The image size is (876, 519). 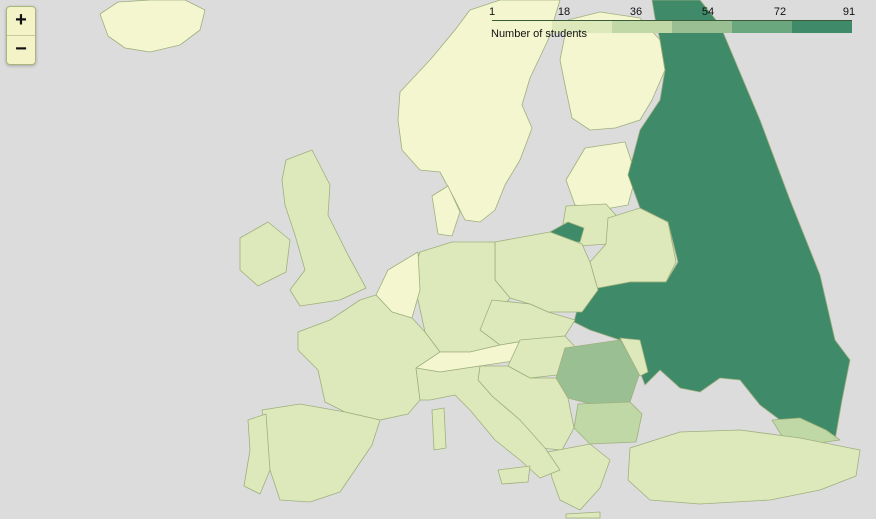 What do you see at coordinates (564, 12) in the screenshot?
I see `legend-tick: 18` at bounding box center [564, 12].